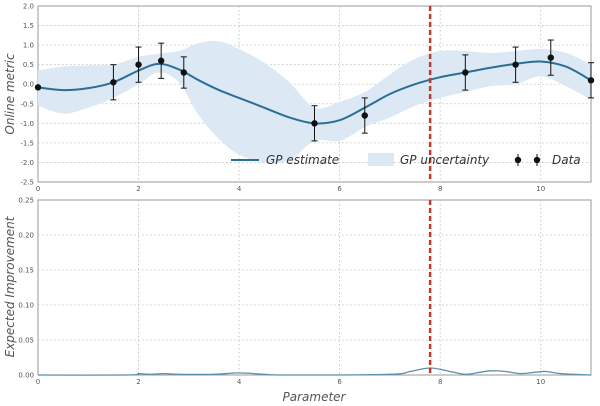 The width and height of the screenshot is (600, 406). Describe the element at coordinates (566, 160) in the screenshot. I see `legend-data: Data` at that location.